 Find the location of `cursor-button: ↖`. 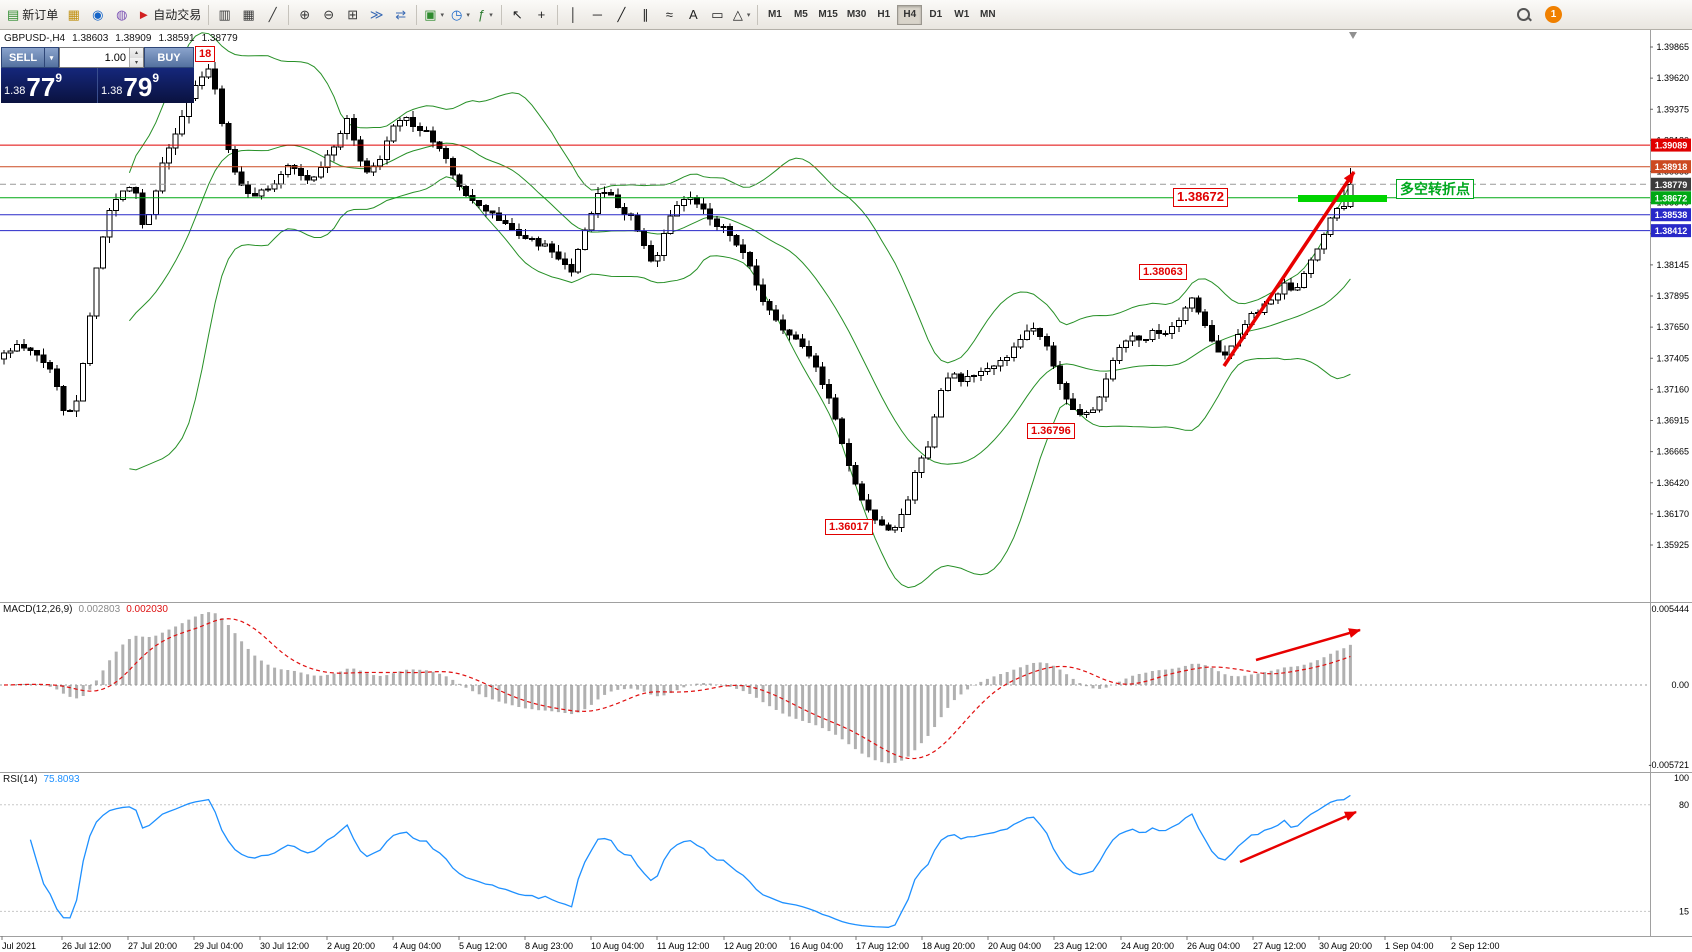

cursor-button: ↖ is located at coordinates (517, 14).